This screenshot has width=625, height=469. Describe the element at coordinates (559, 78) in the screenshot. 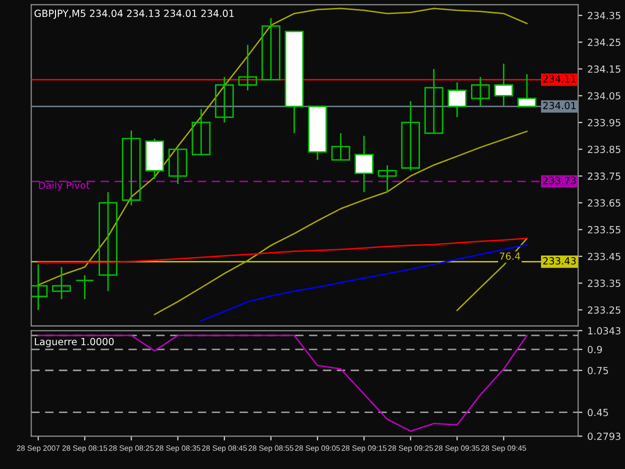

I see `ref-line-label: 234.11` at that location.